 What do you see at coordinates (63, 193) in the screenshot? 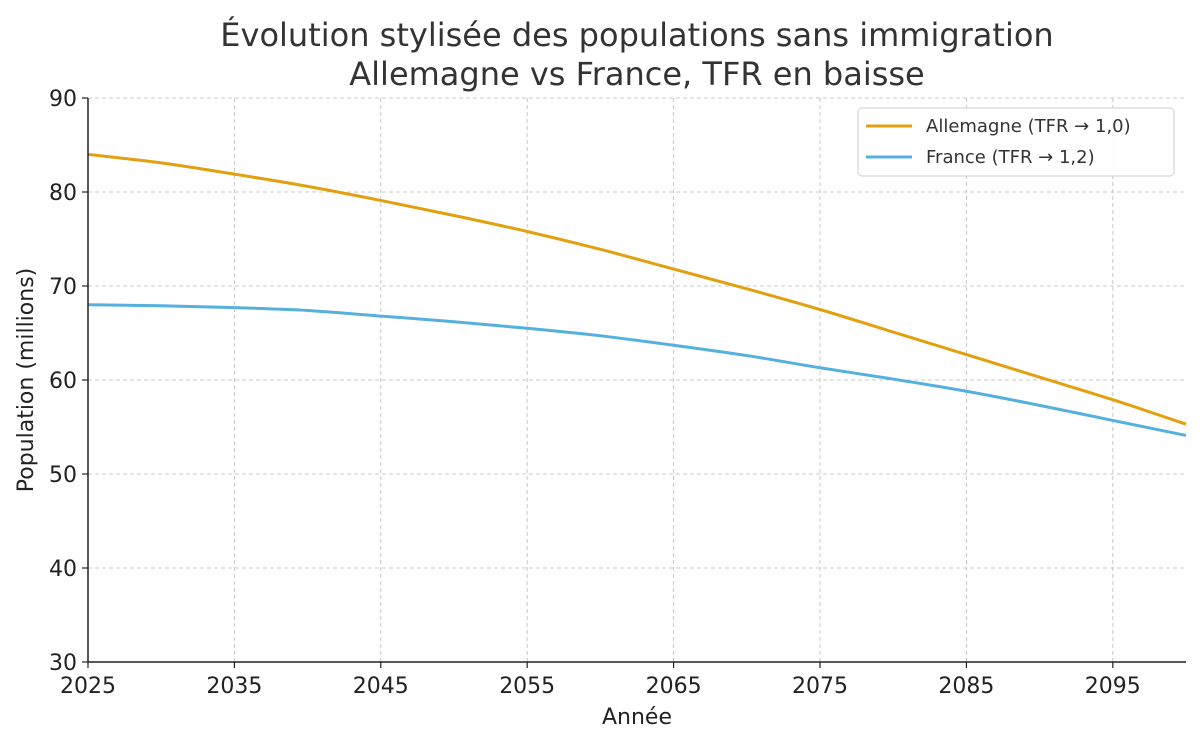
I see `y-tick-label: 80` at bounding box center [63, 193].